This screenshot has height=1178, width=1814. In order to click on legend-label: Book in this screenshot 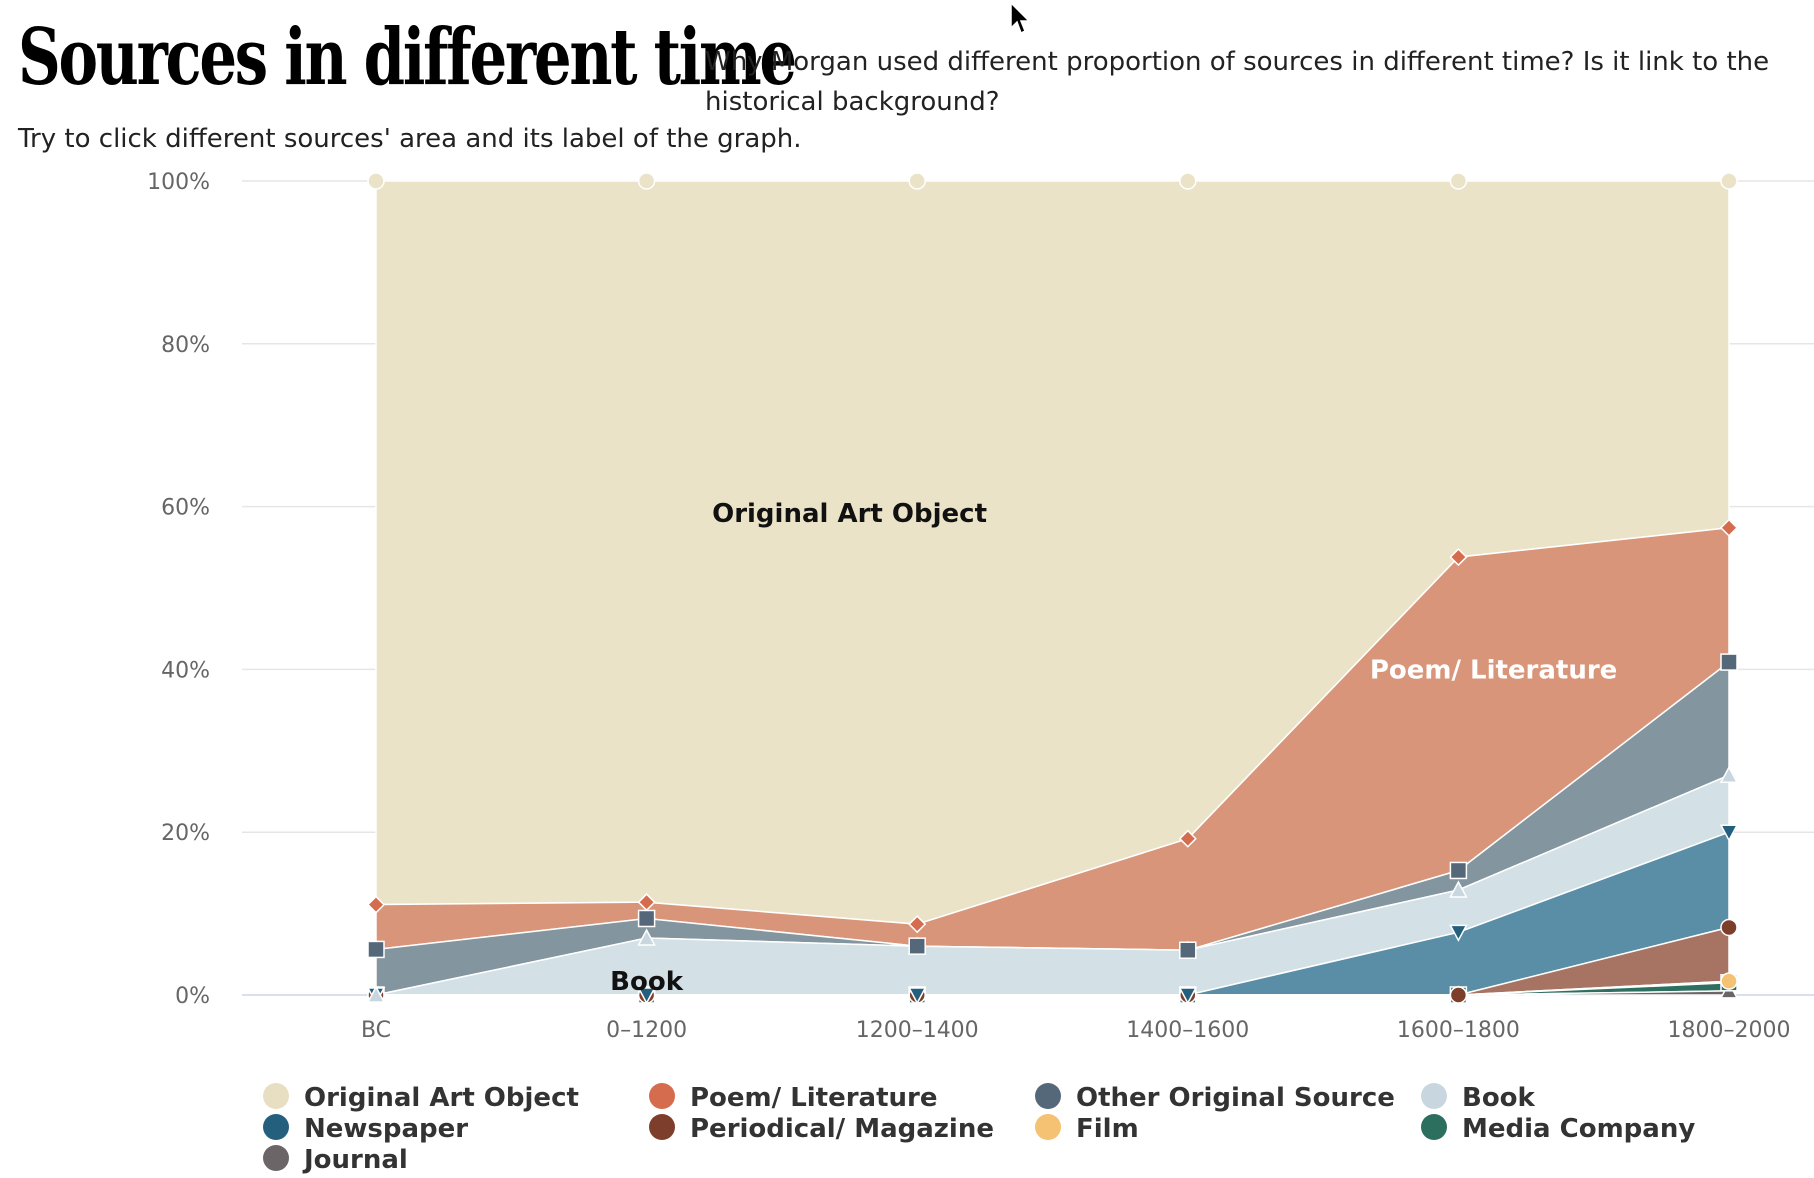, I will do `click(1499, 1098)`.